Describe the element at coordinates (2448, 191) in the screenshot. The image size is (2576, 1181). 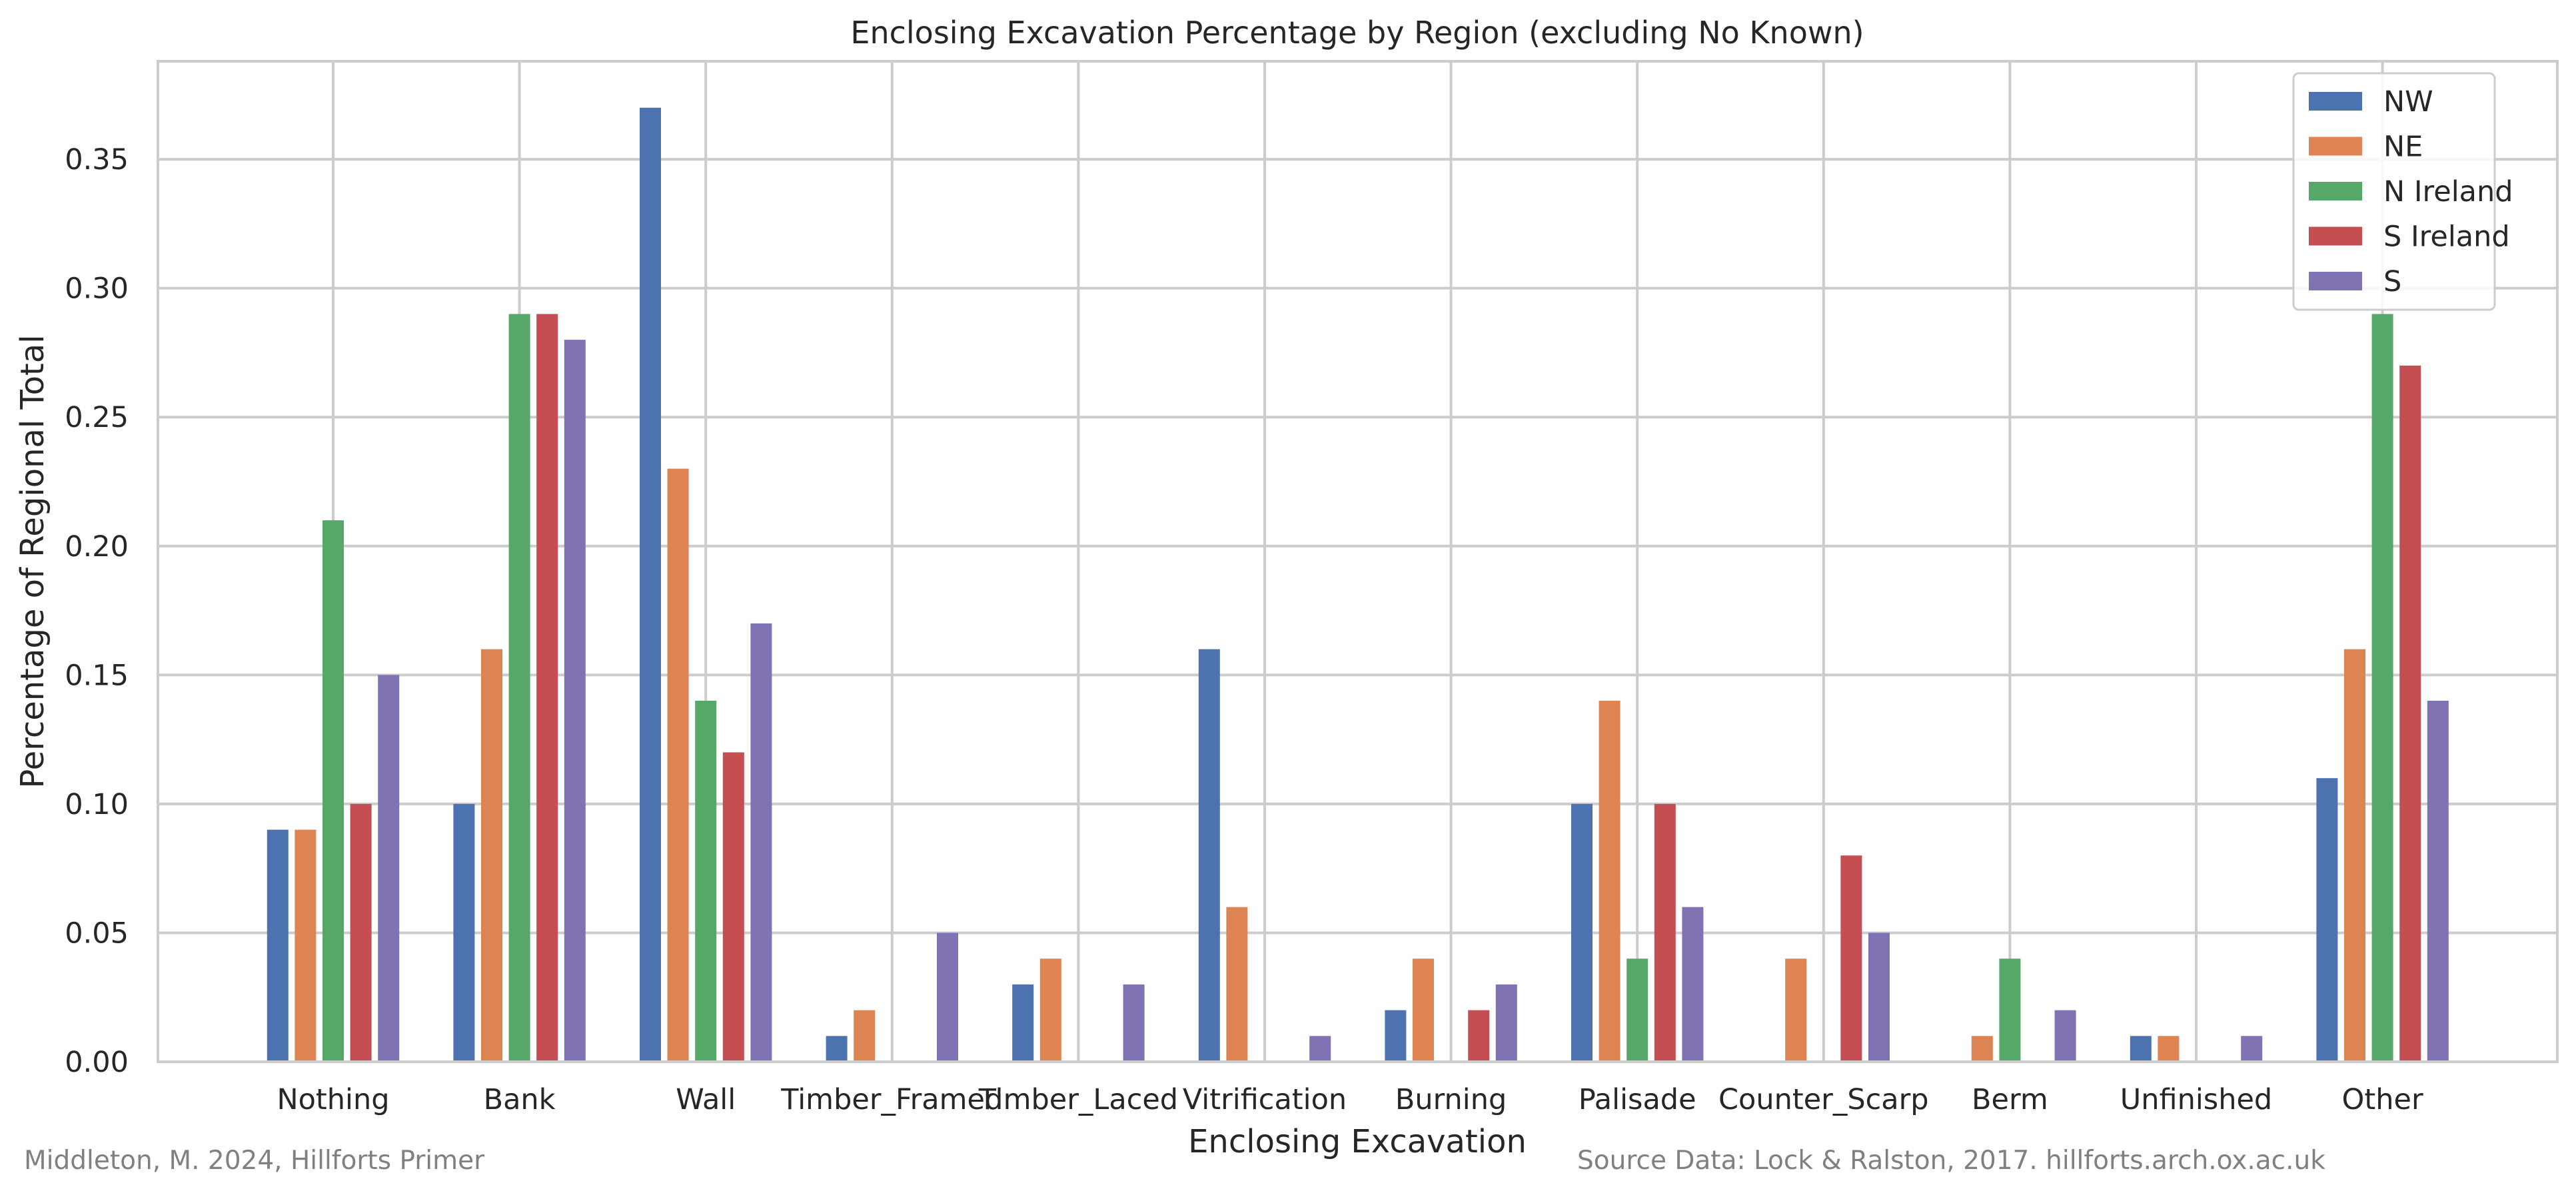
I see `legend-label: N Ireland` at that location.